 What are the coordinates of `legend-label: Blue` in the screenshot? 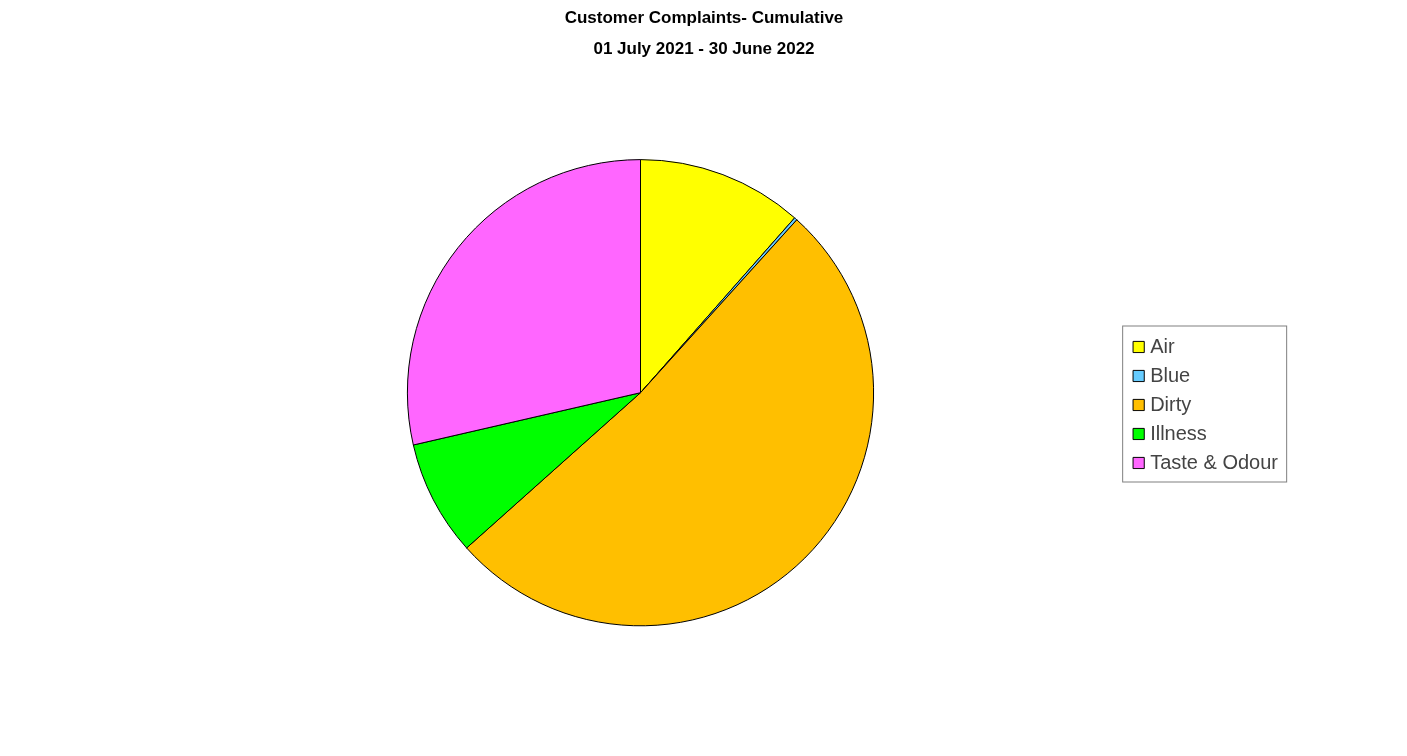 It's located at (1170, 375).